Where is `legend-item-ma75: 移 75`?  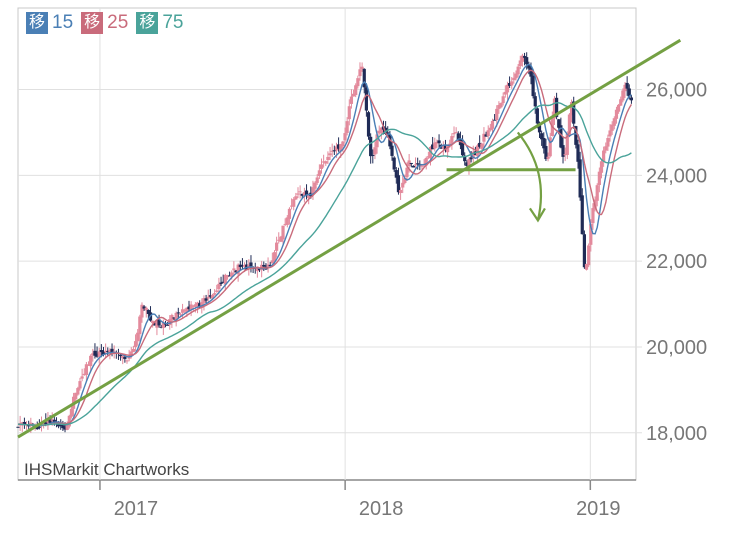 legend-item-ma75: 移 75 is located at coordinates (159, 23).